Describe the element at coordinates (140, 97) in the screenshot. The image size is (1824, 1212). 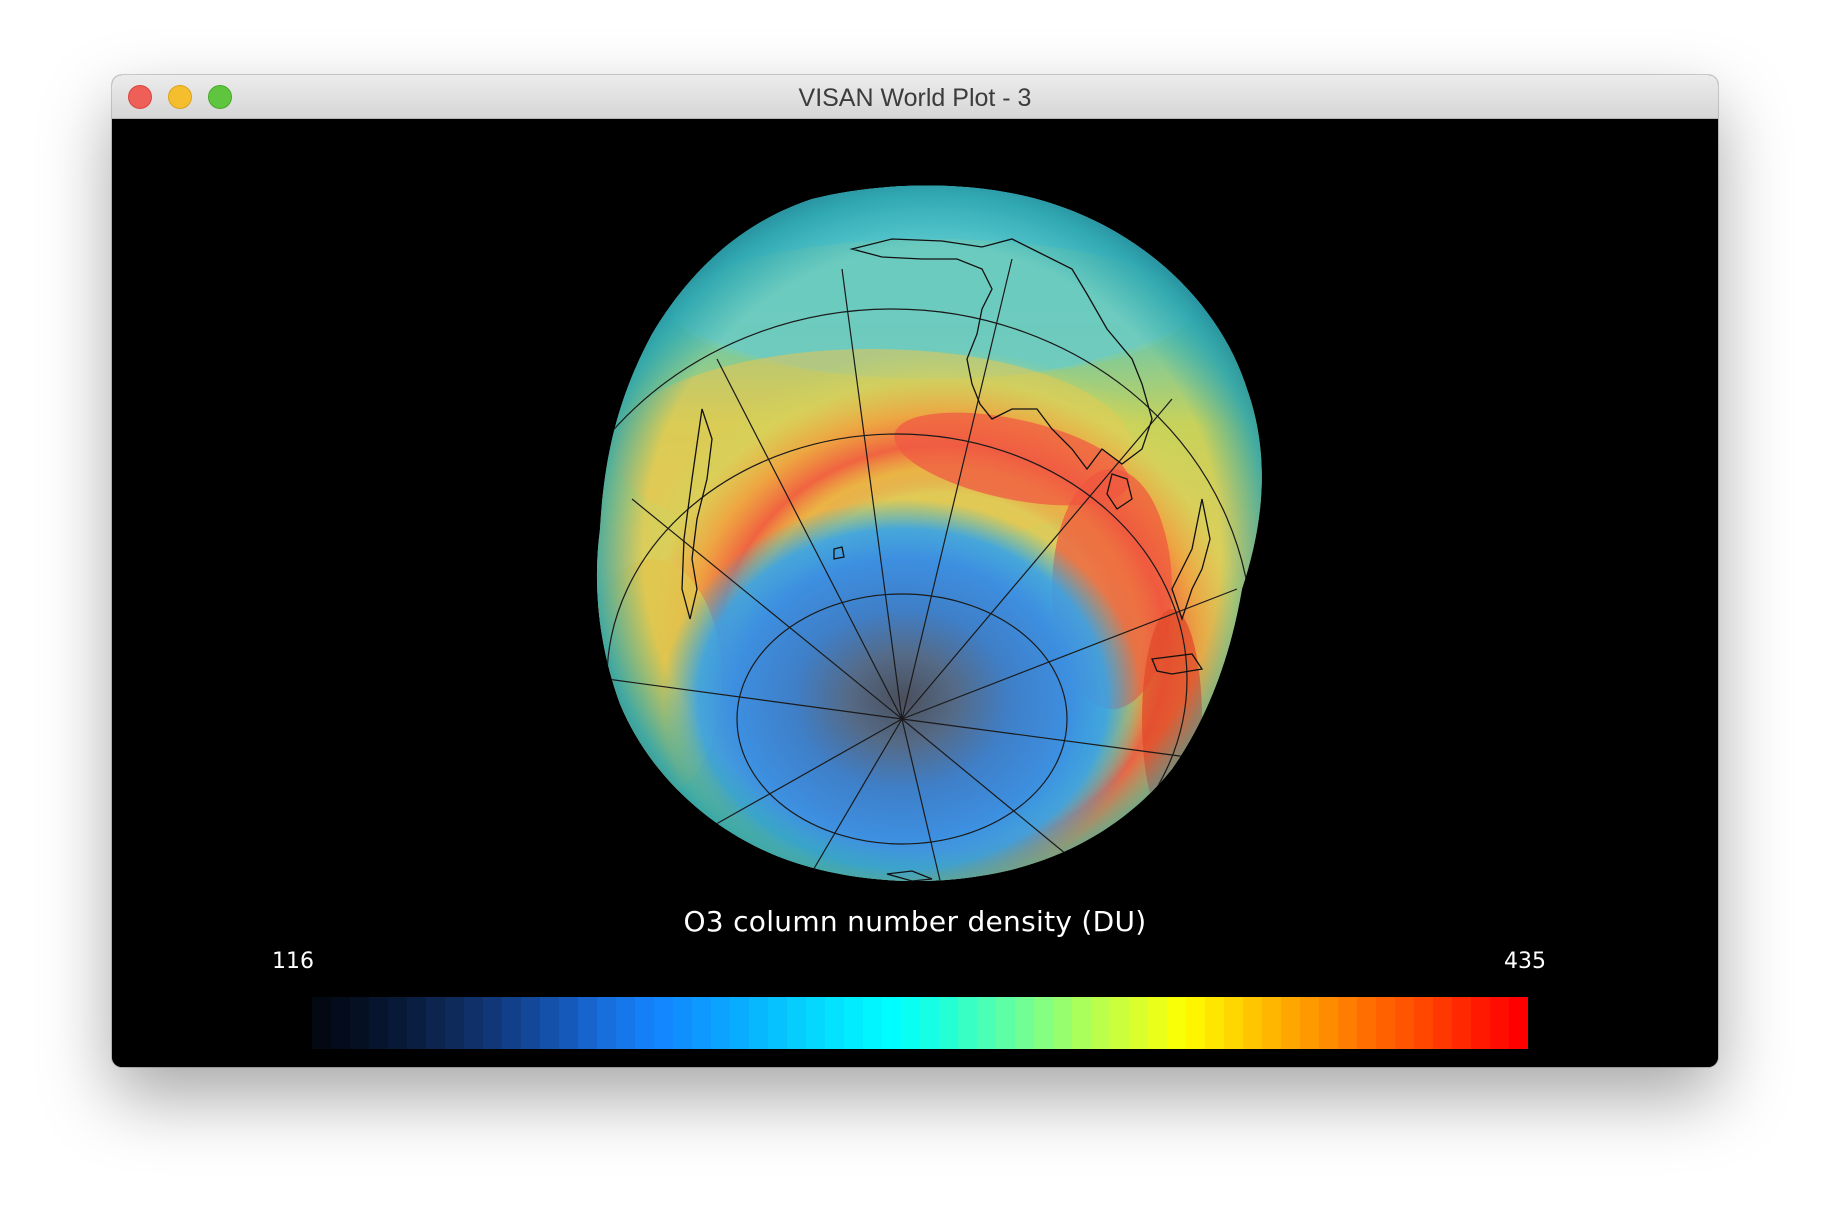
I see `close-button` at that location.